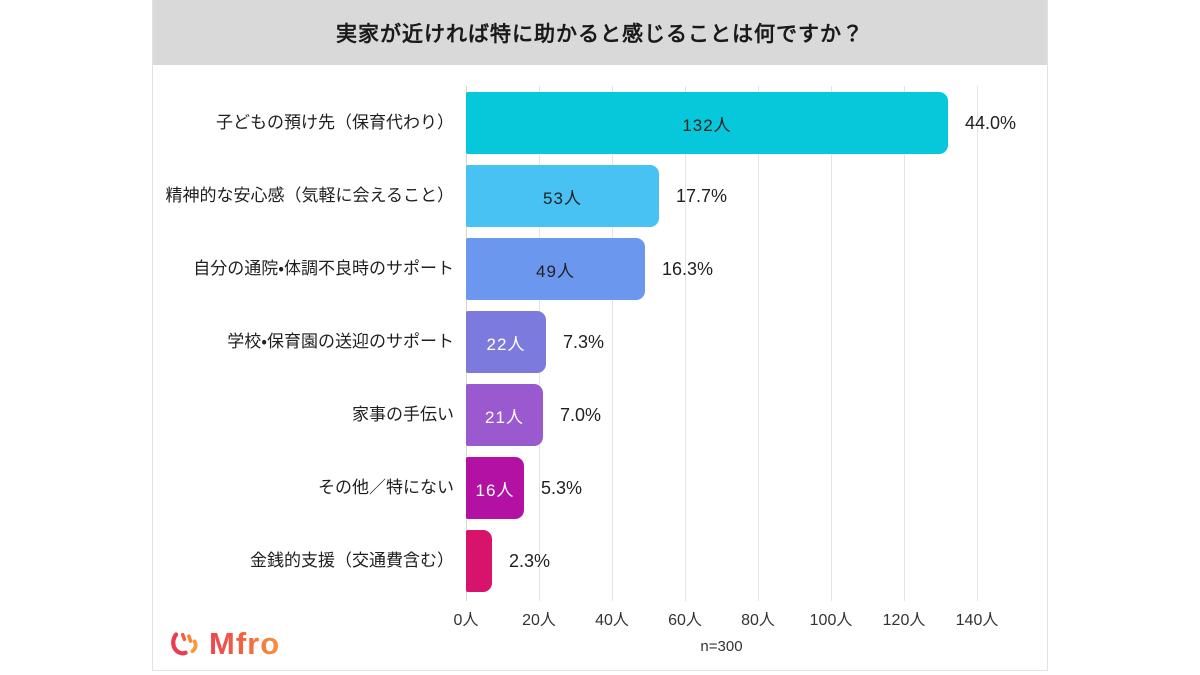  I want to click on bar: 53人, so click(562, 196).